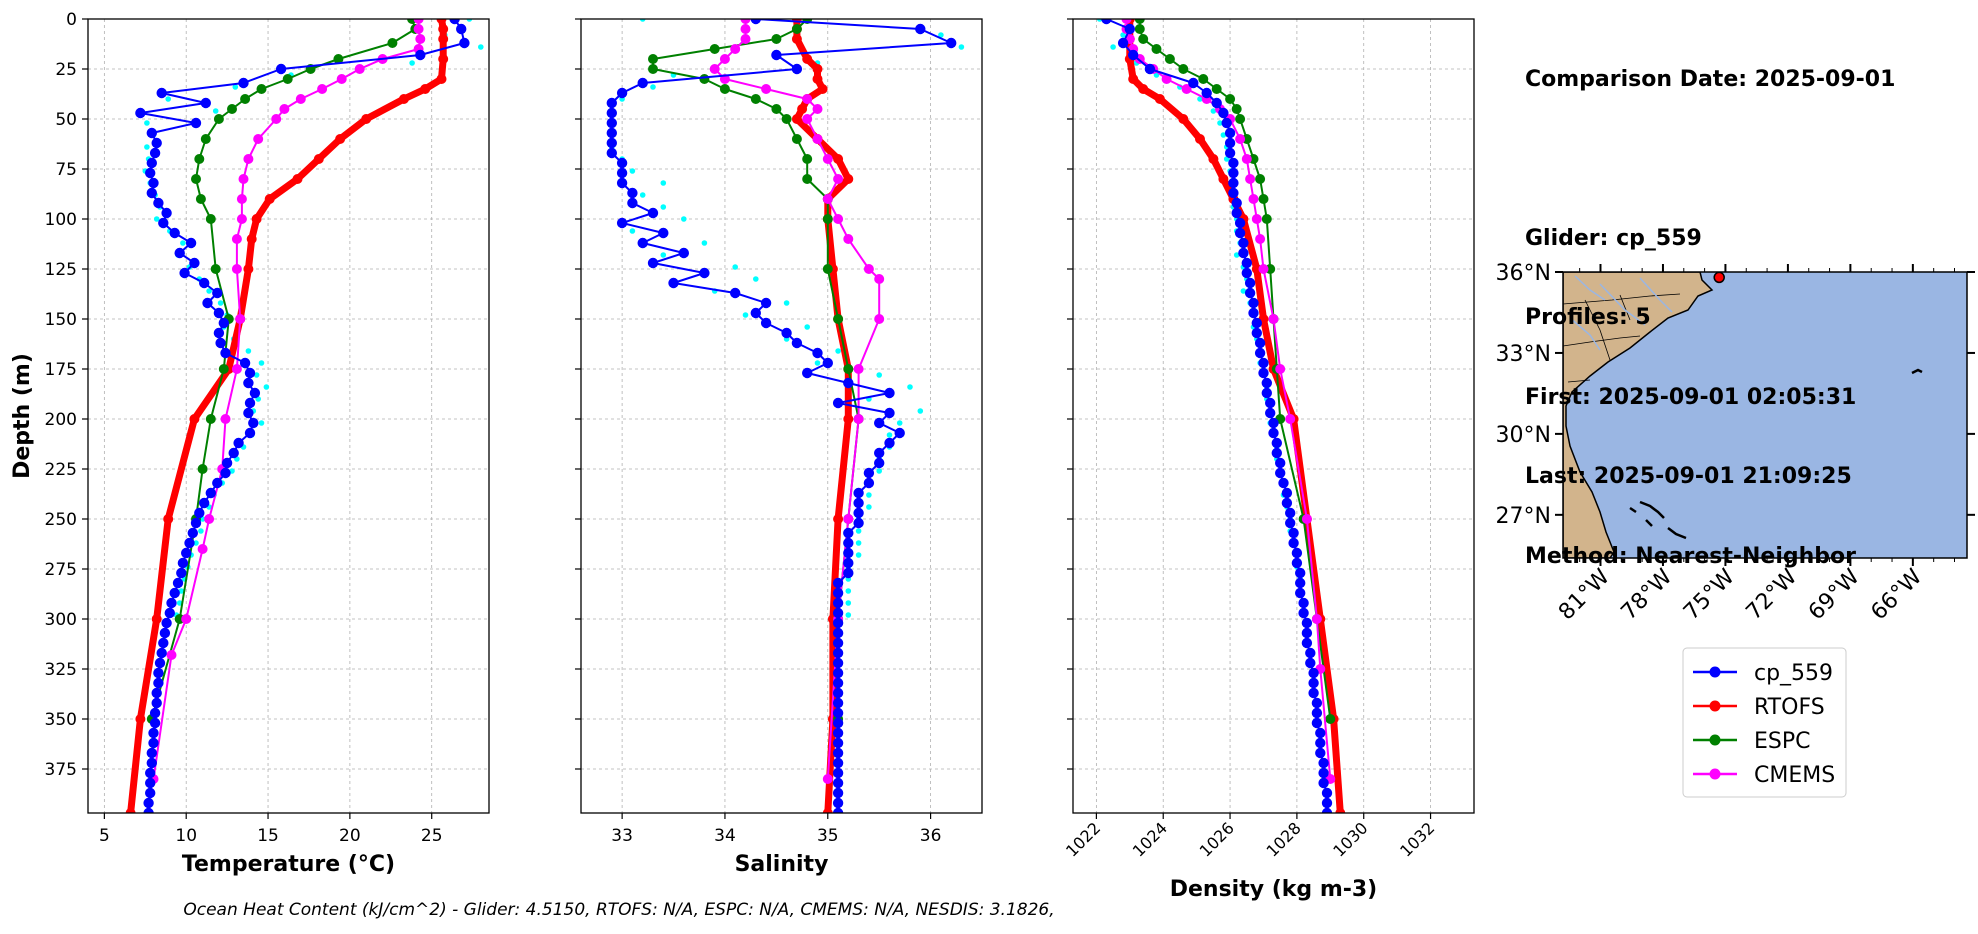 The width and height of the screenshot is (1978, 934). I want to click on x-tick-label: 1030, so click(1350, 839).